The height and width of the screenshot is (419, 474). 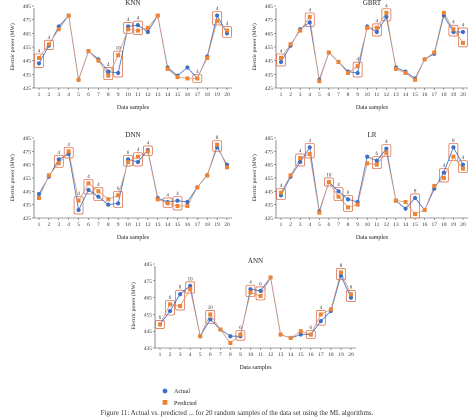 I want to click on error-label: 10, so click(x=119, y=49).